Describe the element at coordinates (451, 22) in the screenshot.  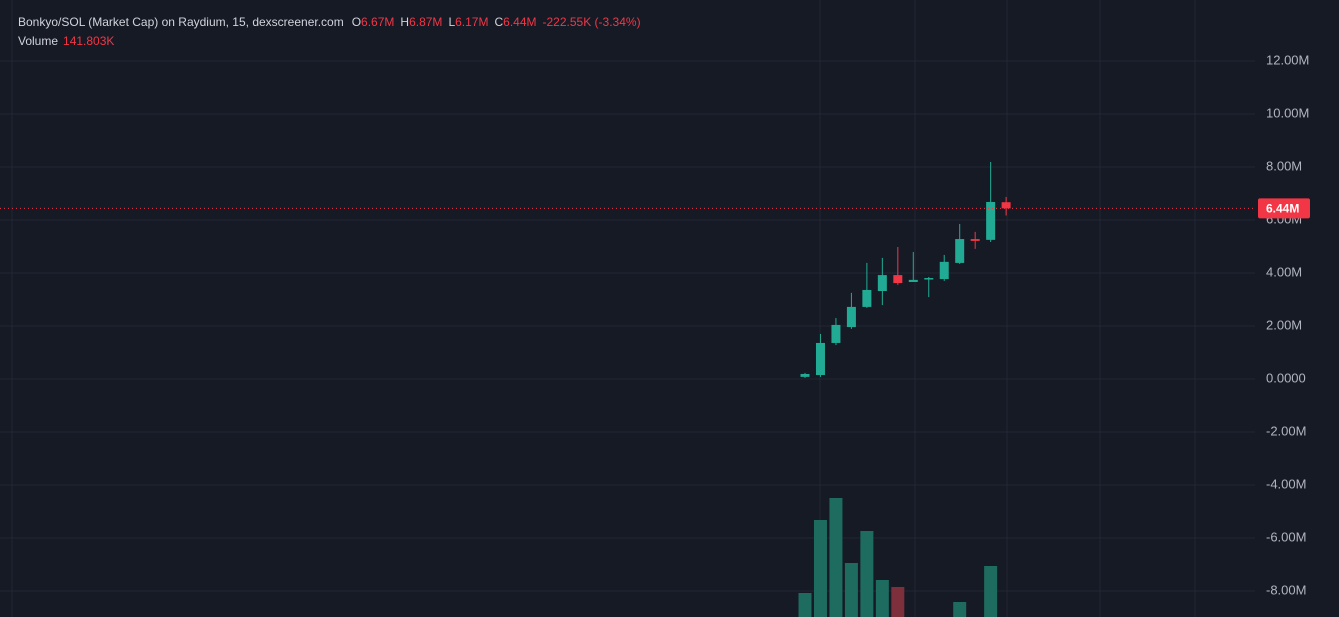
I see `legend-key: L` at that location.